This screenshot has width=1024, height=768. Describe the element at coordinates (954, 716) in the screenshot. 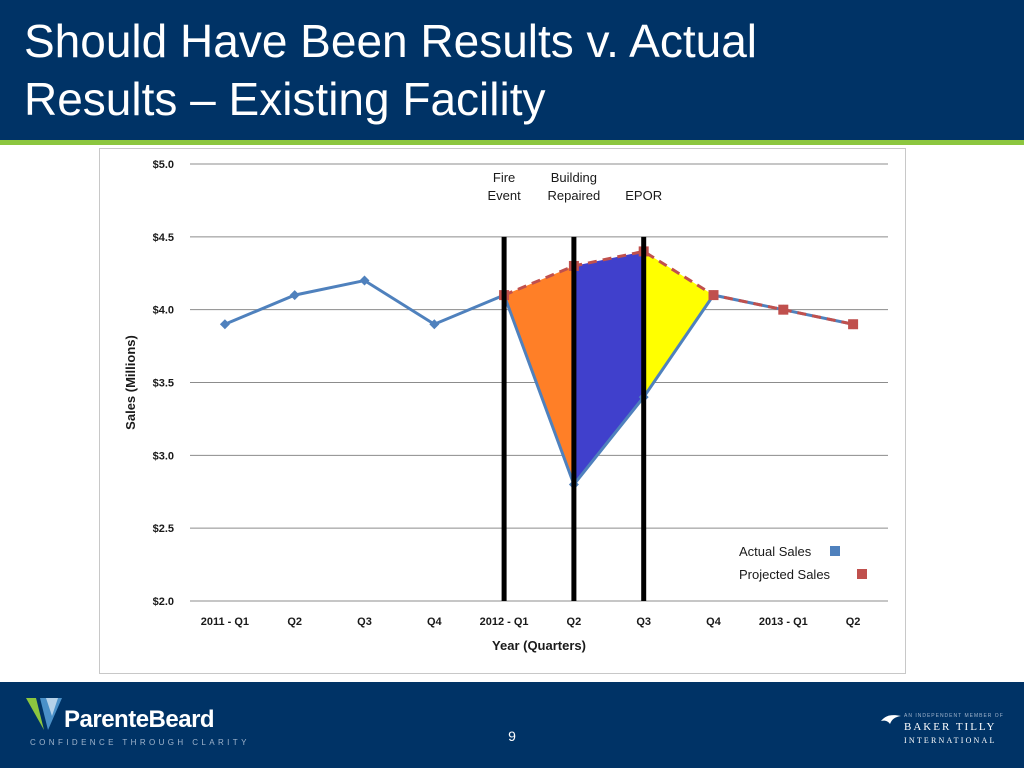

I see `partner-member-note: AN INDEPENDENT MEMBER OF` at that location.